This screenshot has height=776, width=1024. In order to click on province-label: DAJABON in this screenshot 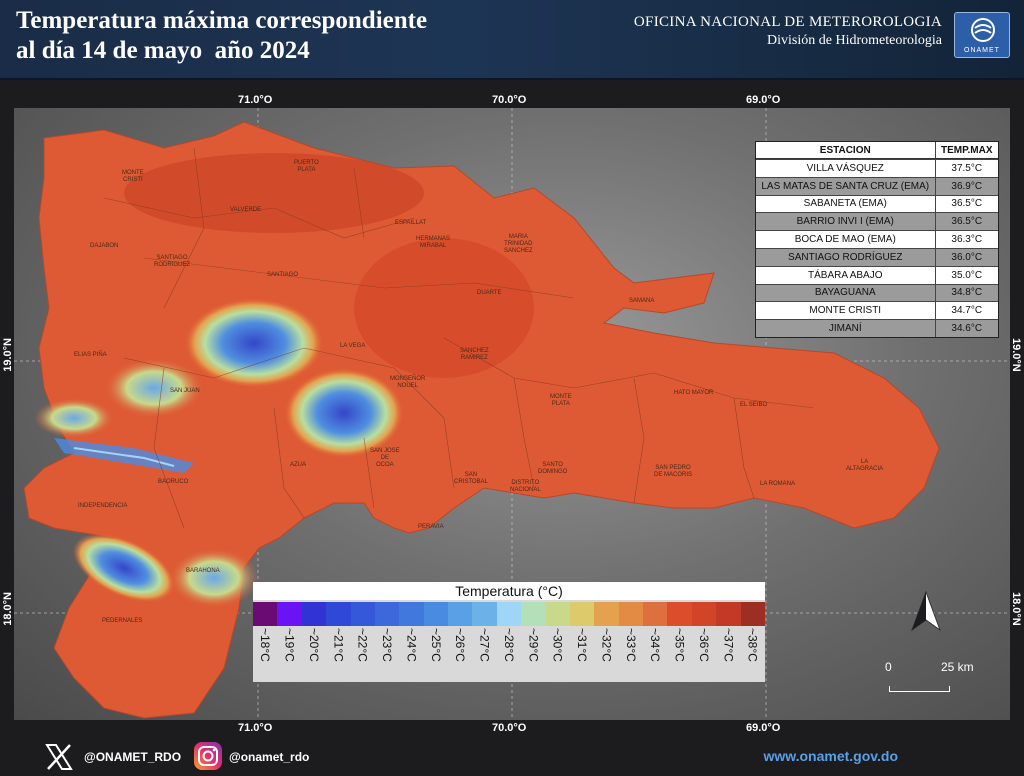, I will do `click(104, 246)`.